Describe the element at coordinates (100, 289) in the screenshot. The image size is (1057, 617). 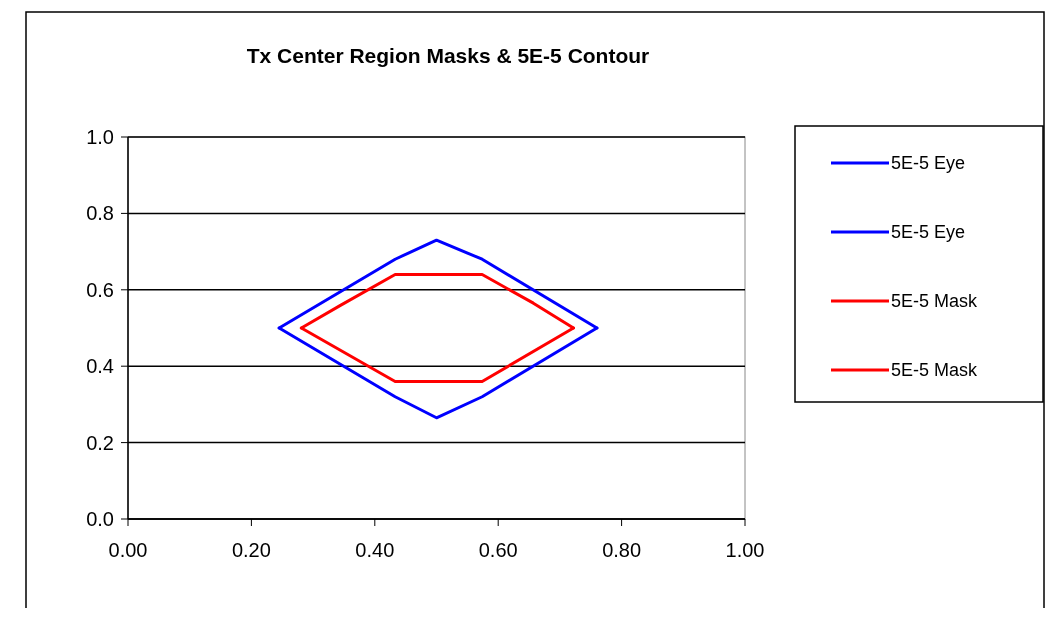
I see `y-tick-label: 0.6` at that location.